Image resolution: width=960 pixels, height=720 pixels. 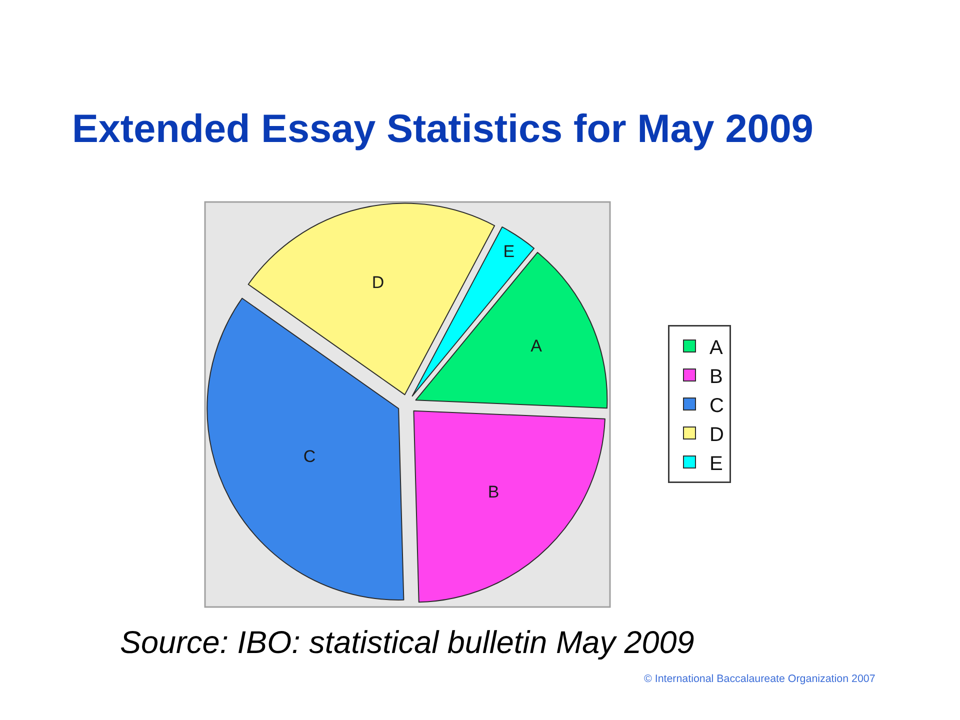 I want to click on legend-label: D, so click(x=717, y=435).